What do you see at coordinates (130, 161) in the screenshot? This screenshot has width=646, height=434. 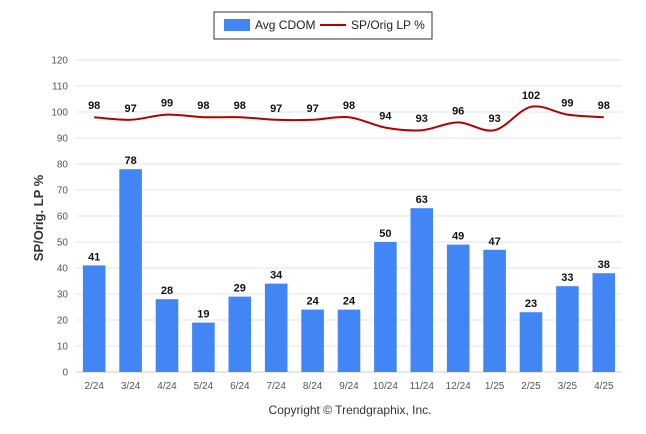 I see `bar-value-label: 78` at bounding box center [130, 161].